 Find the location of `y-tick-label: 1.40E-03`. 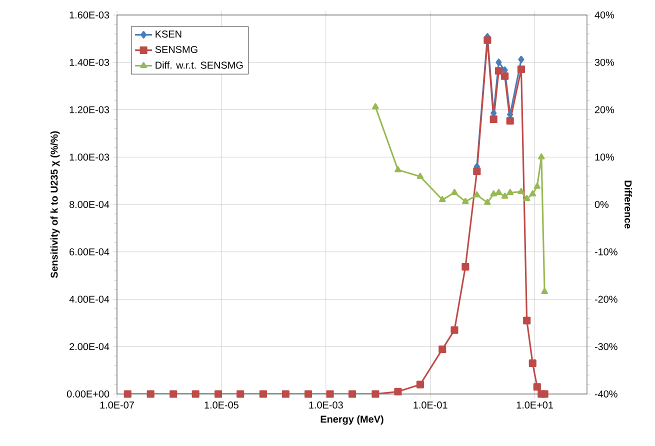

y-tick-label: 1.40E-03 is located at coordinates (90, 62).